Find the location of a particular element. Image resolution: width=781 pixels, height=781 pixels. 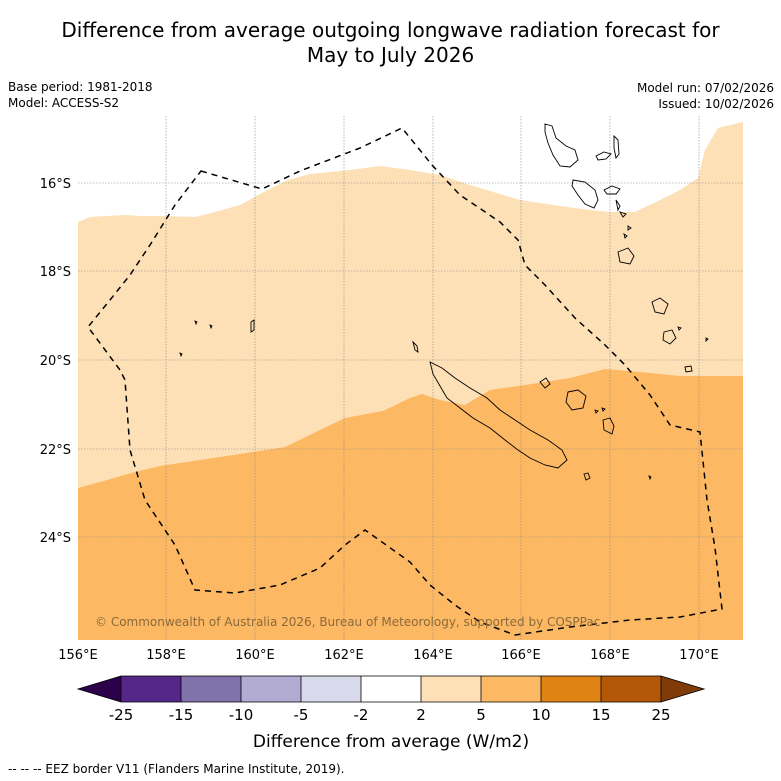

island-espiritu-santo is located at coordinates (561, 145).